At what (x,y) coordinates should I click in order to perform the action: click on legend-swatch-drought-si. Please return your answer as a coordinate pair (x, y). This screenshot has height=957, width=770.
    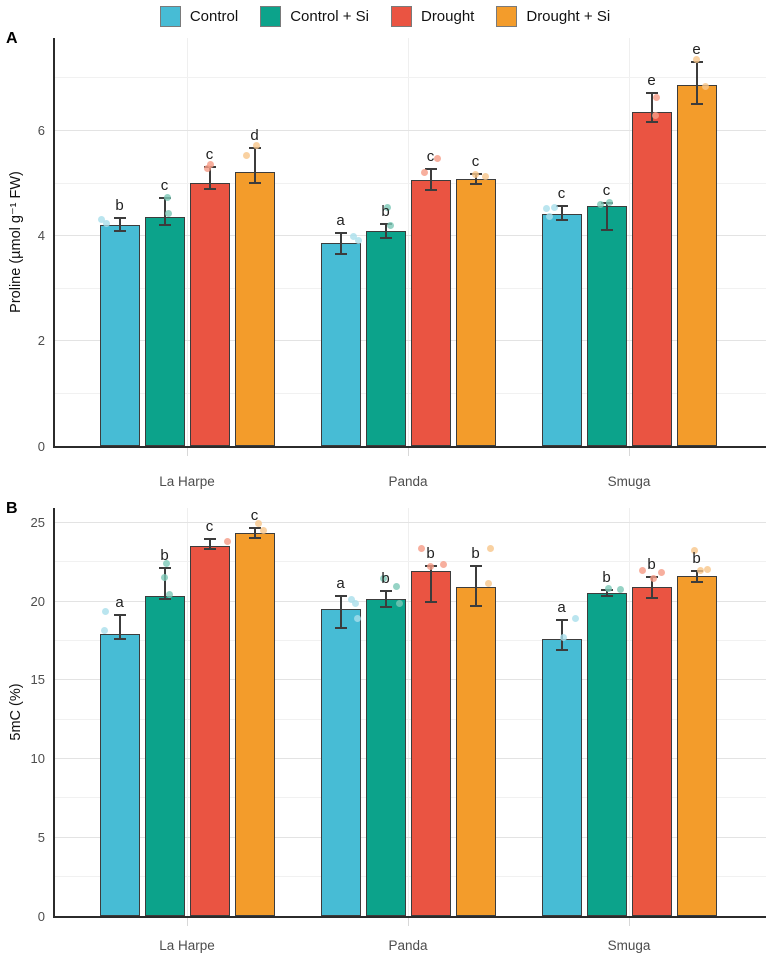
    Looking at the image, I should click on (507, 16).